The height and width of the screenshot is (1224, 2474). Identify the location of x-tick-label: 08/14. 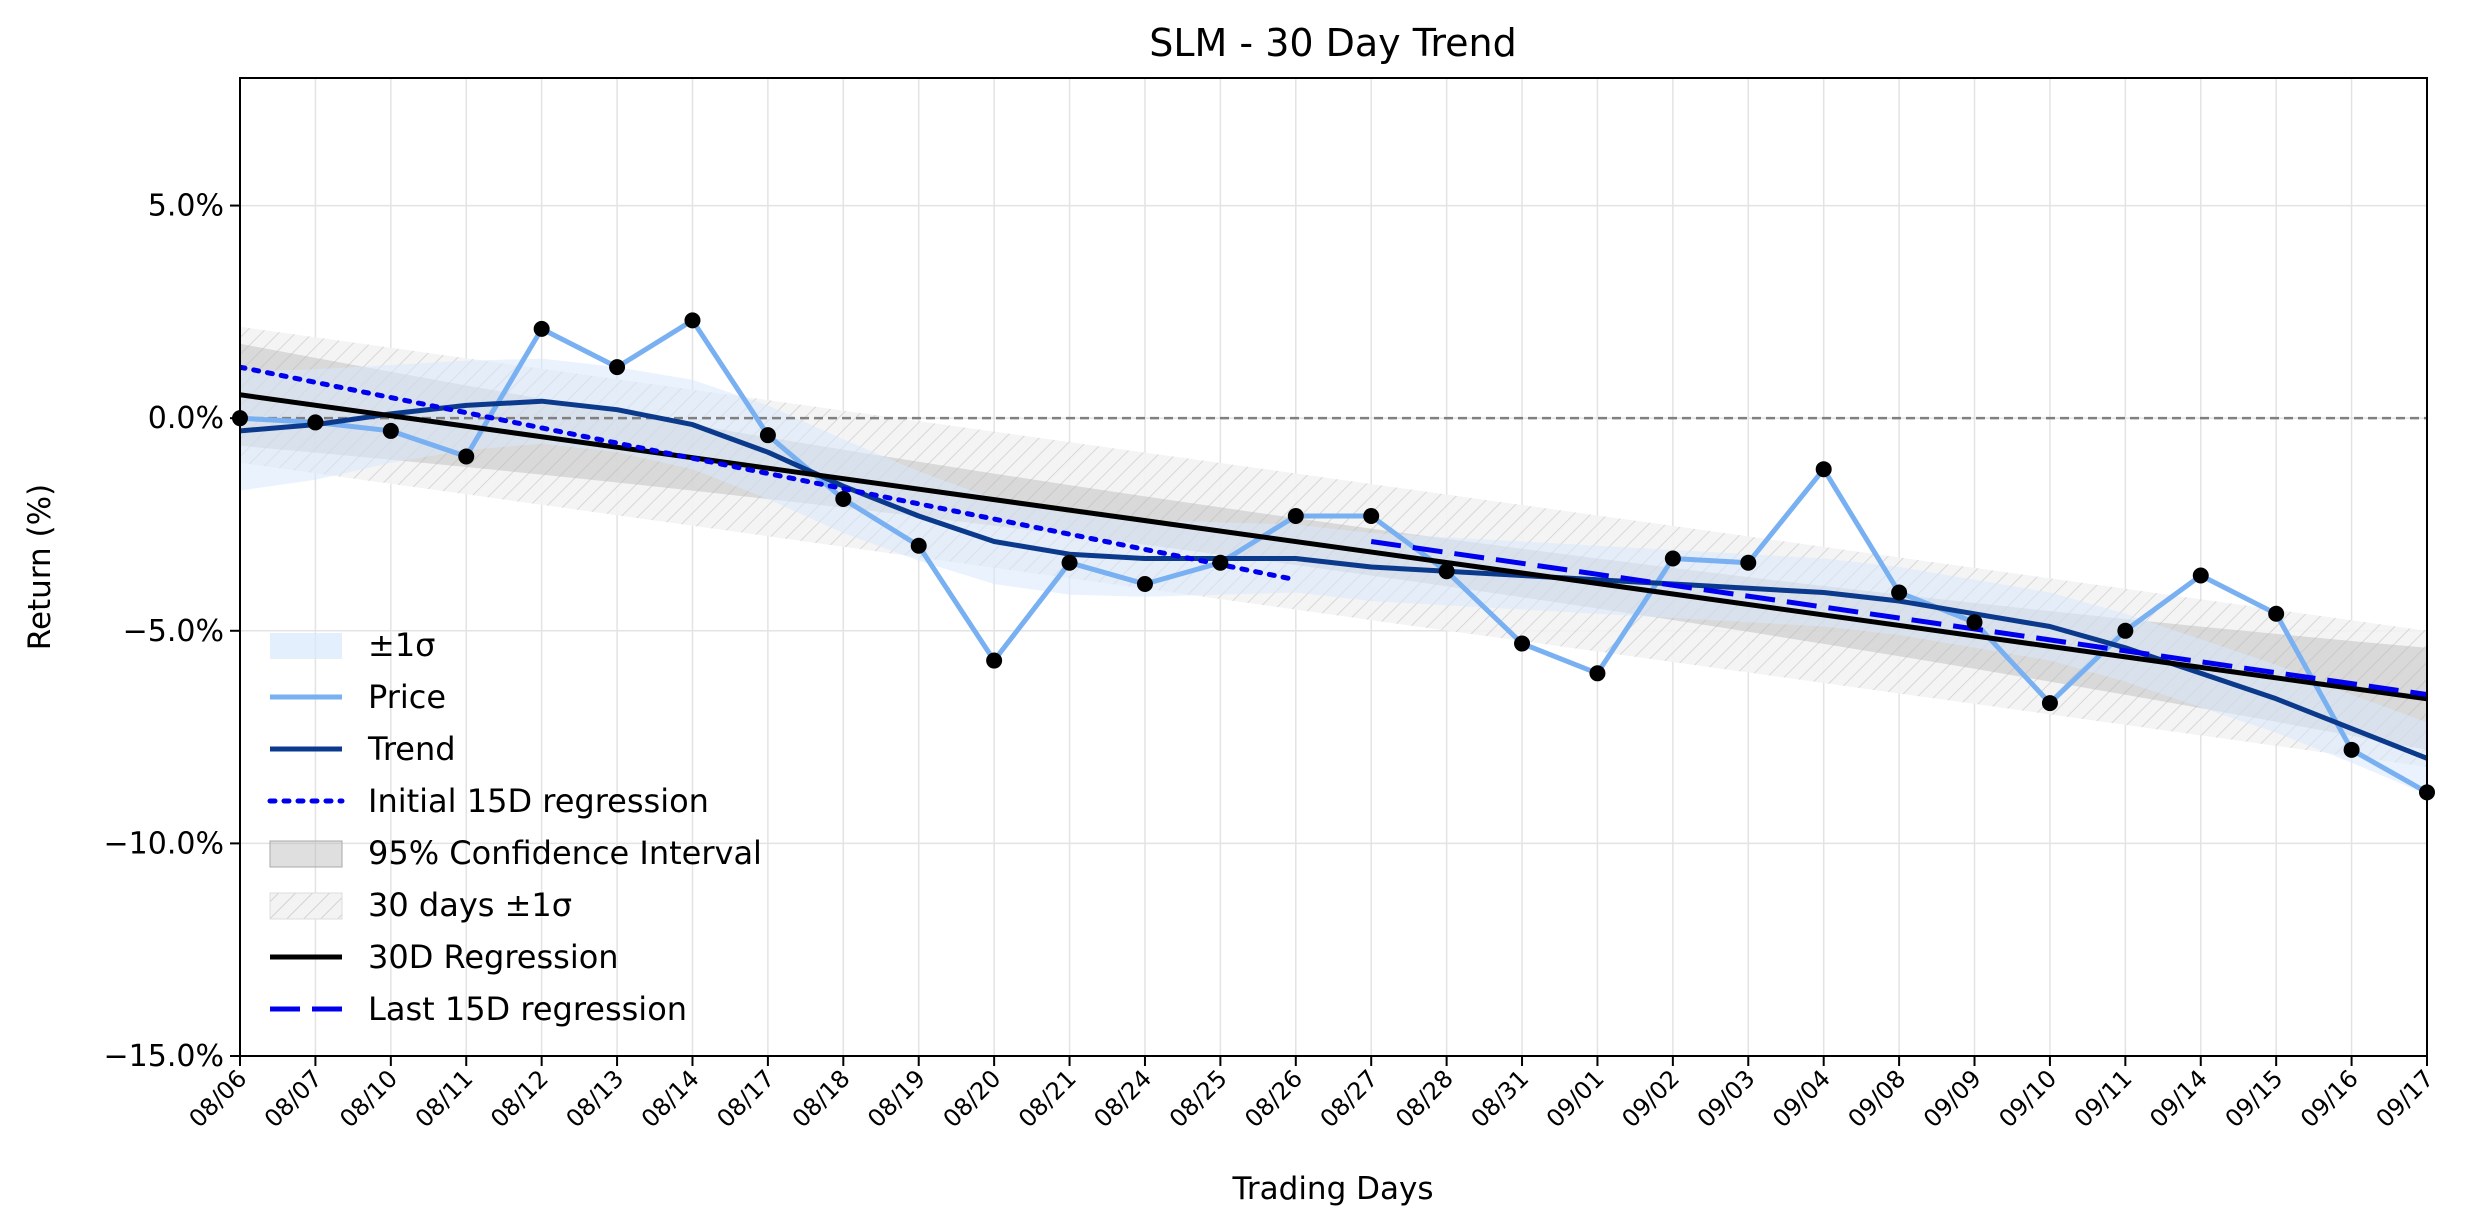
(670, 1098).